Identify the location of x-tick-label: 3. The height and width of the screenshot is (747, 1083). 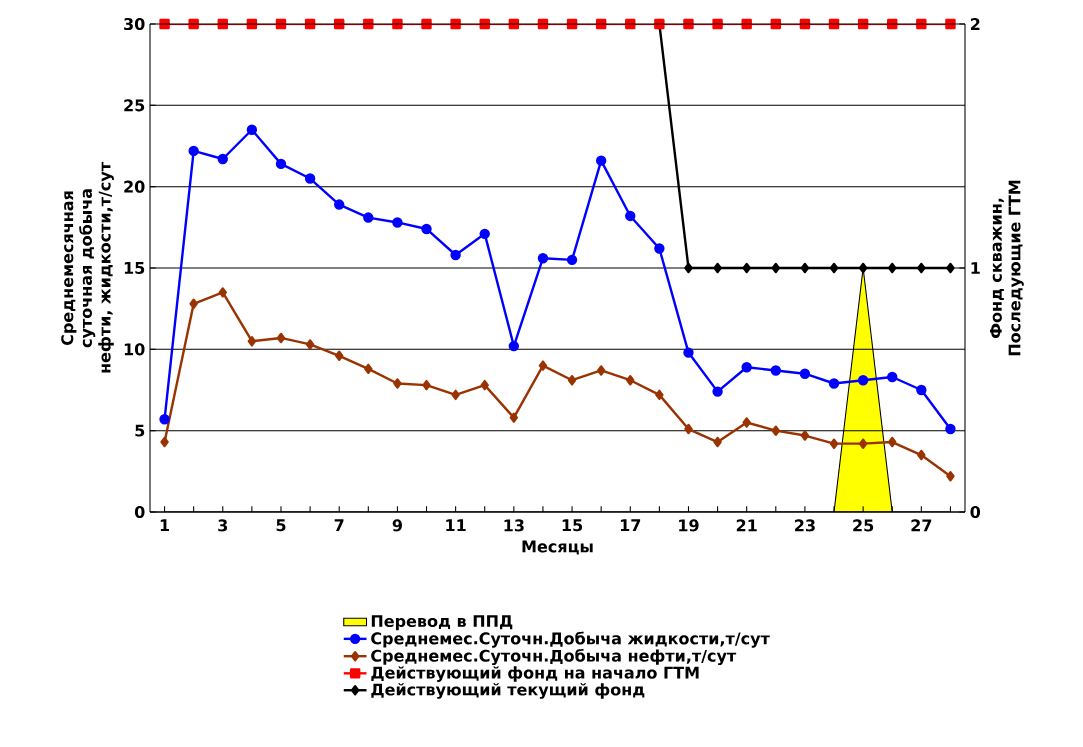
(223, 525).